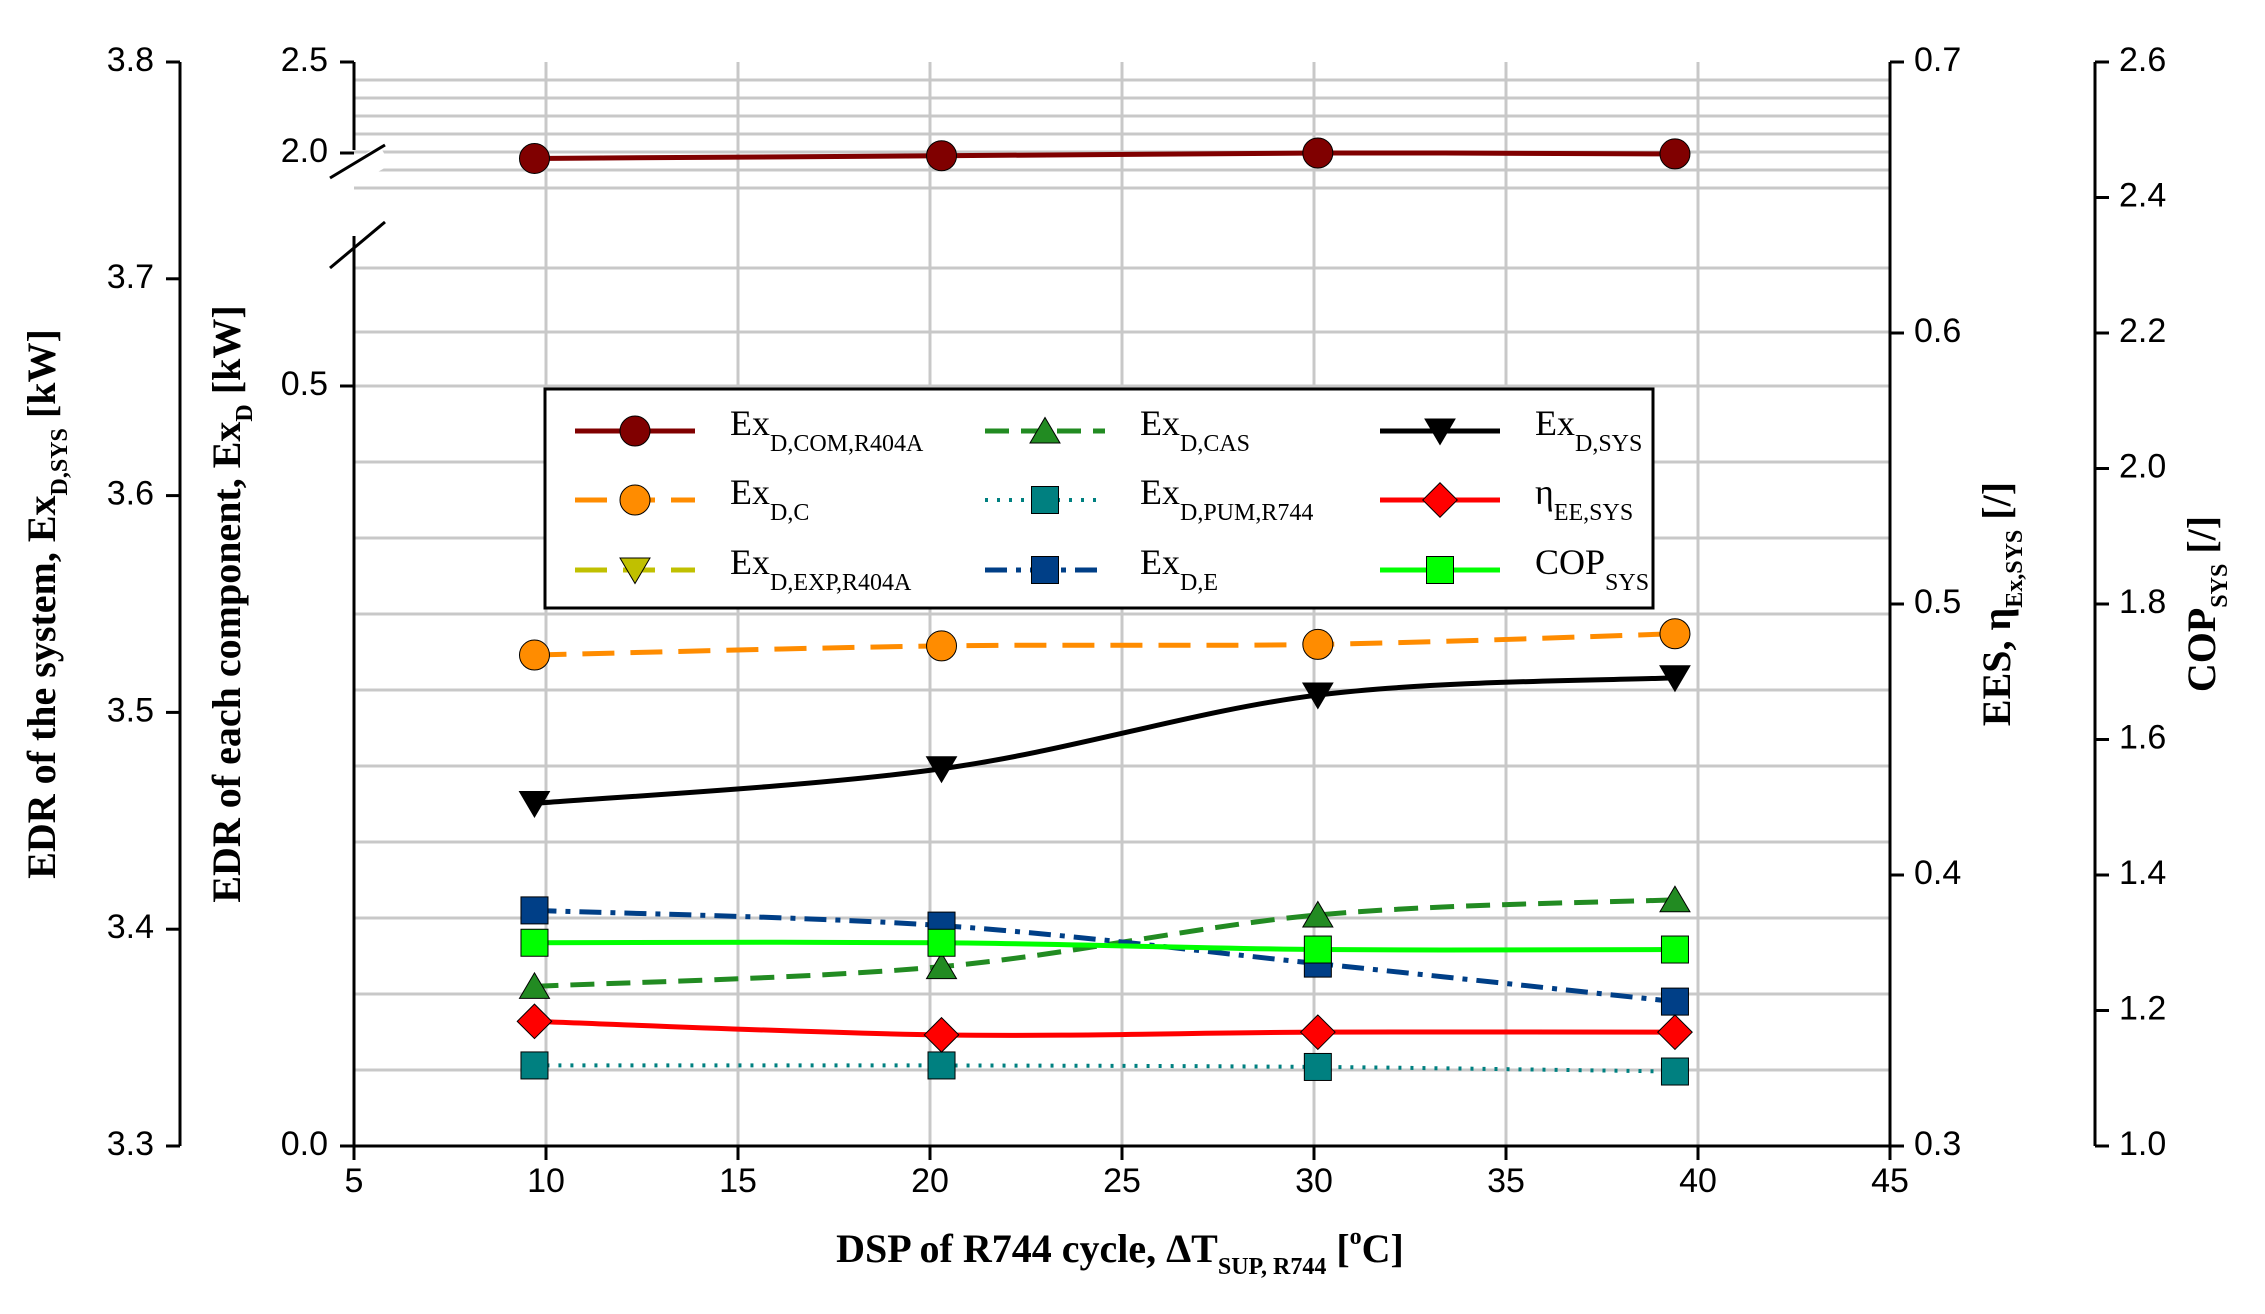 This screenshot has width=2265, height=1314. What do you see at coordinates (1588, 430) in the screenshot?
I see `legend-label: ExD,SYS` at bounding box center [1588, 430].